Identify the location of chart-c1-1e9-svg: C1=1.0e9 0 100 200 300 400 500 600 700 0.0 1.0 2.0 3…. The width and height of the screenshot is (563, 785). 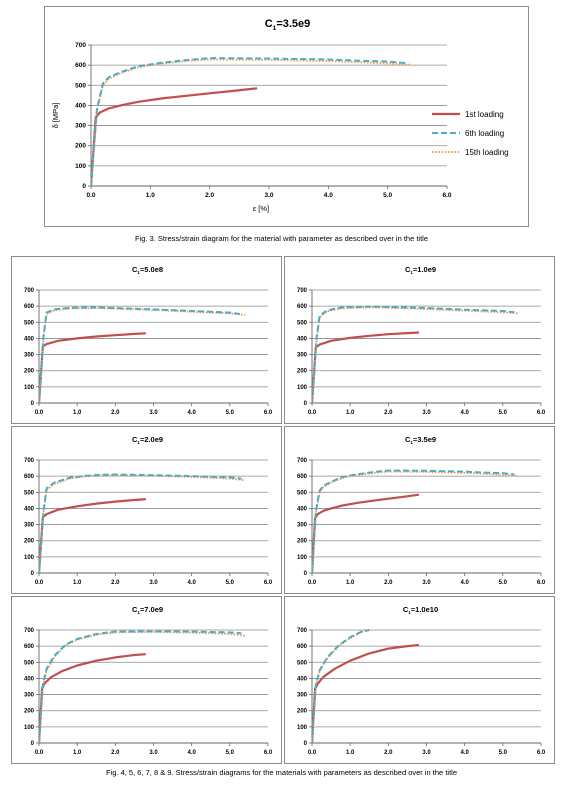
(421, 340).